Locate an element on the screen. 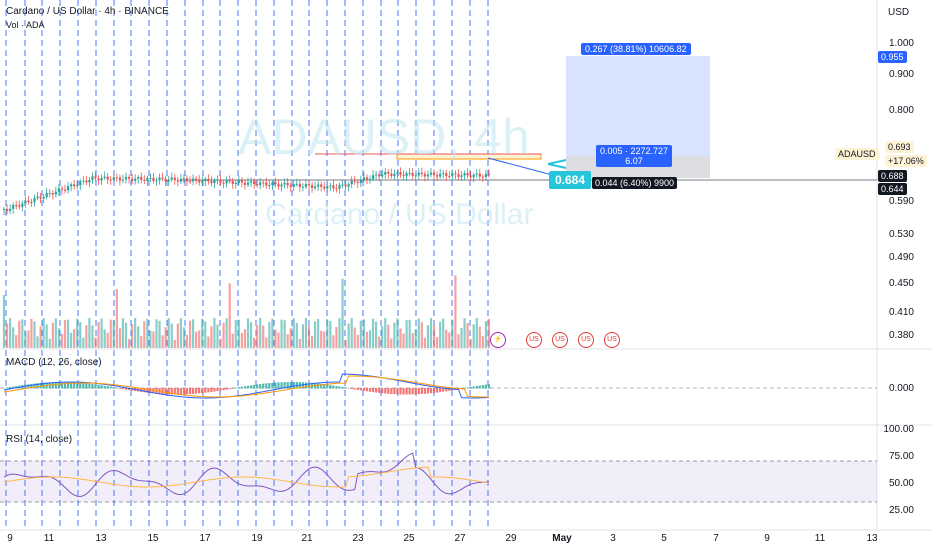  mid-label: 0.005 · 2272.727 6.07 is located at coordinates (634, 156).